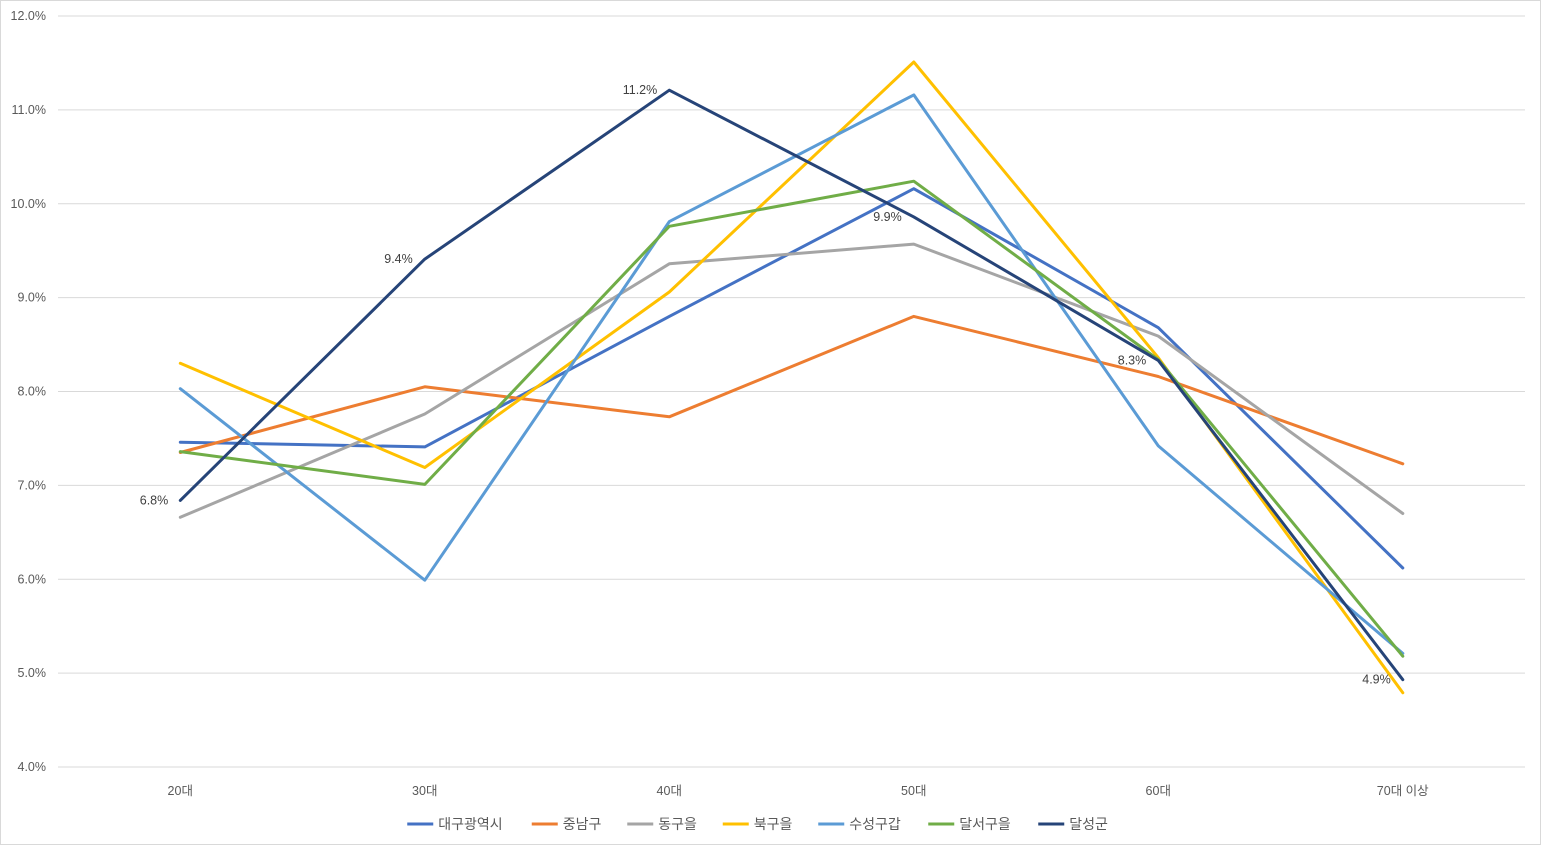 This screenshot has height=845, width=1541. I want to click on legend-item: 동구을, so click(662, 825).